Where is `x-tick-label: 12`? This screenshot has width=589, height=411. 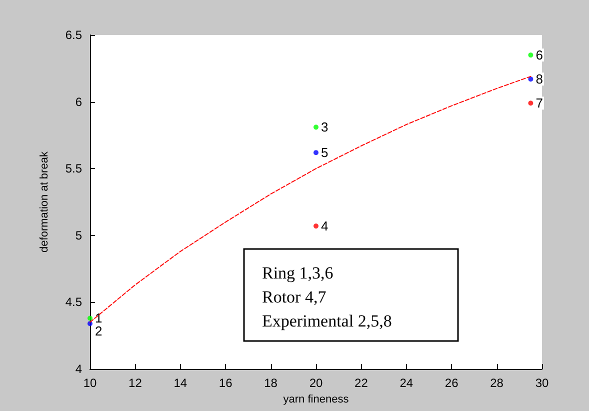
x-tick-label: 12 is located at coordinates (135, 383).